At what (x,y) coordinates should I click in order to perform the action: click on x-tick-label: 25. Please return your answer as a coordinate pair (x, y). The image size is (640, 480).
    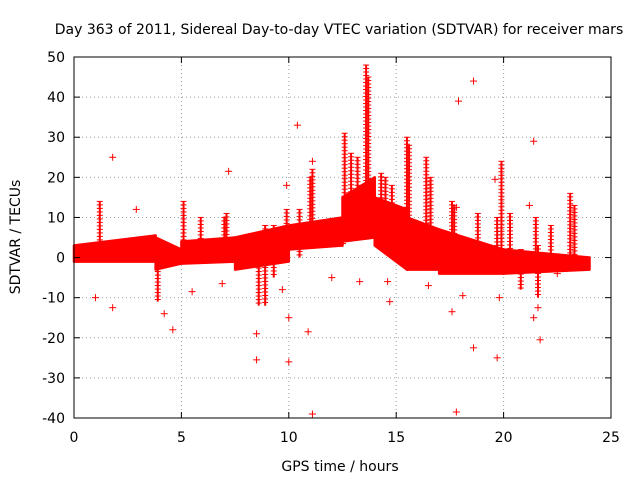
    Looking at the image, I should click on (611, 438).